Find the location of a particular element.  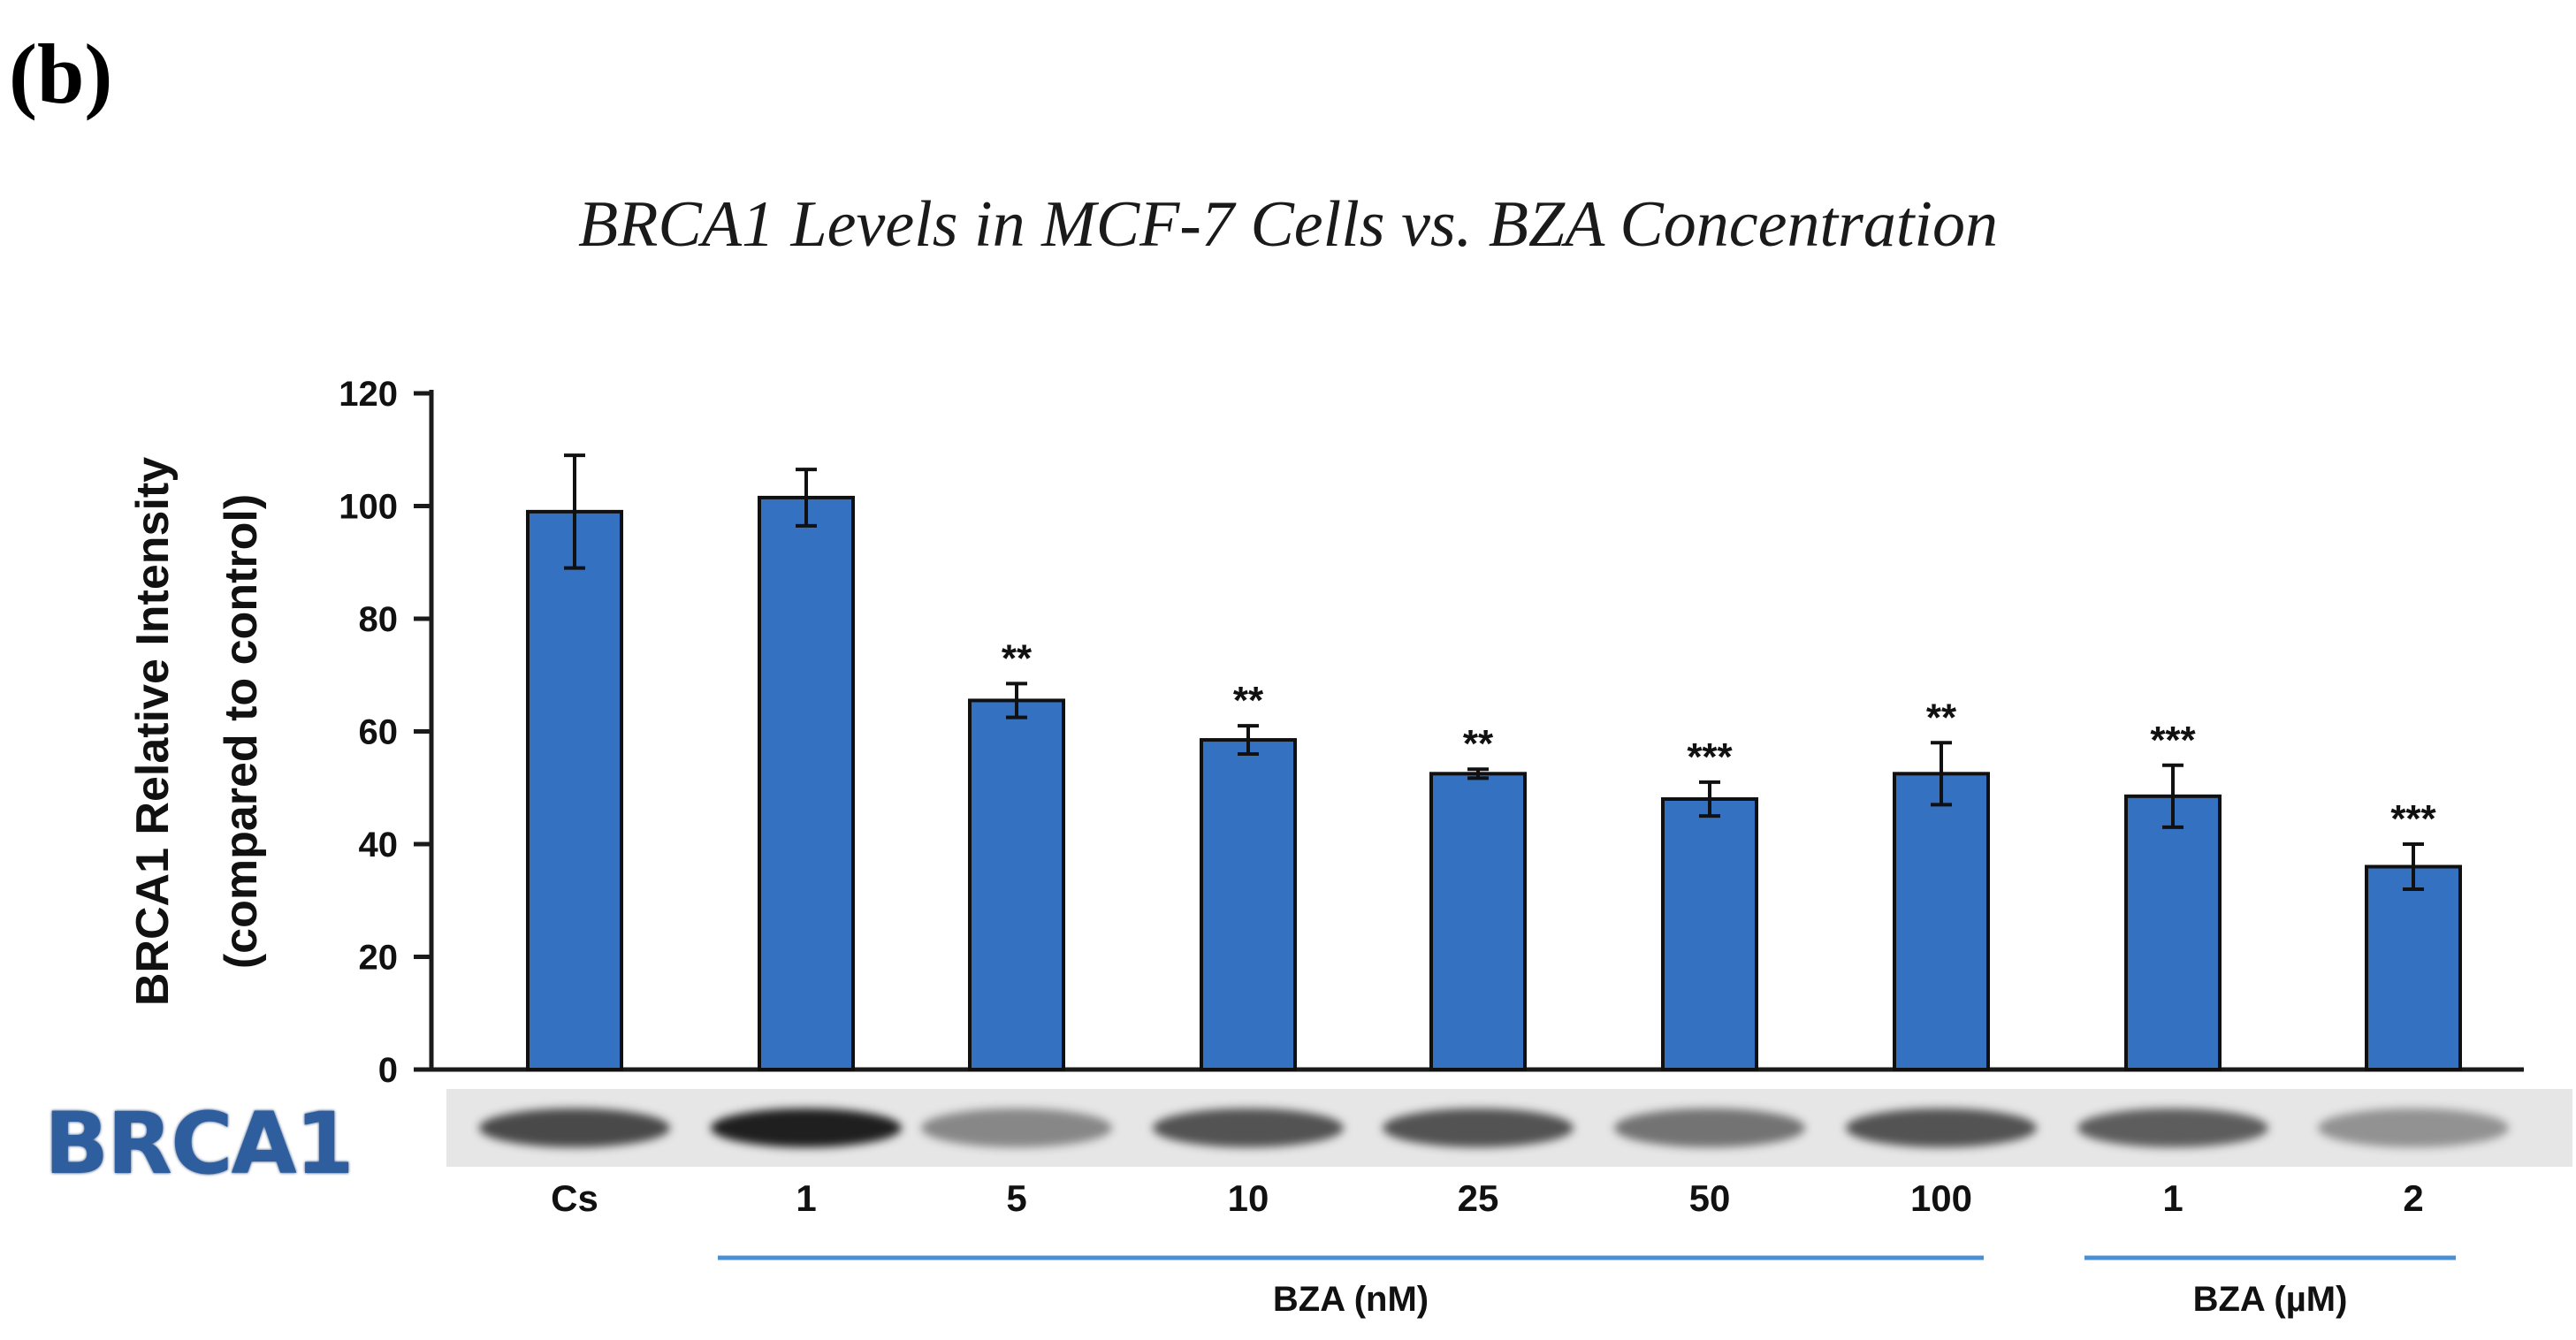

x-category-label: 5 is located at coordinates (1016, 1198).